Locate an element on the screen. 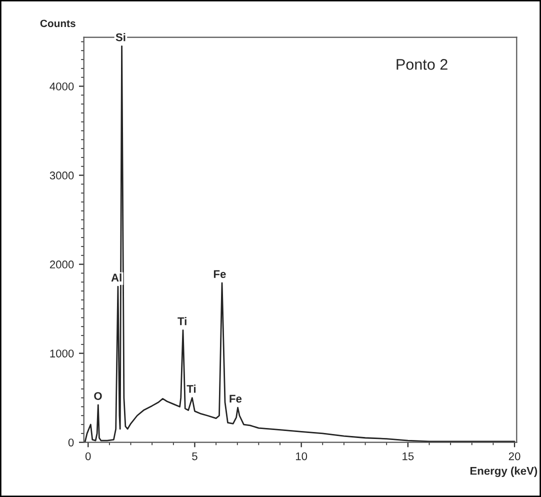 This screenshot has width=541, height=497. x-axis-title: Energy (keV) is located at coordinates (504, 472).